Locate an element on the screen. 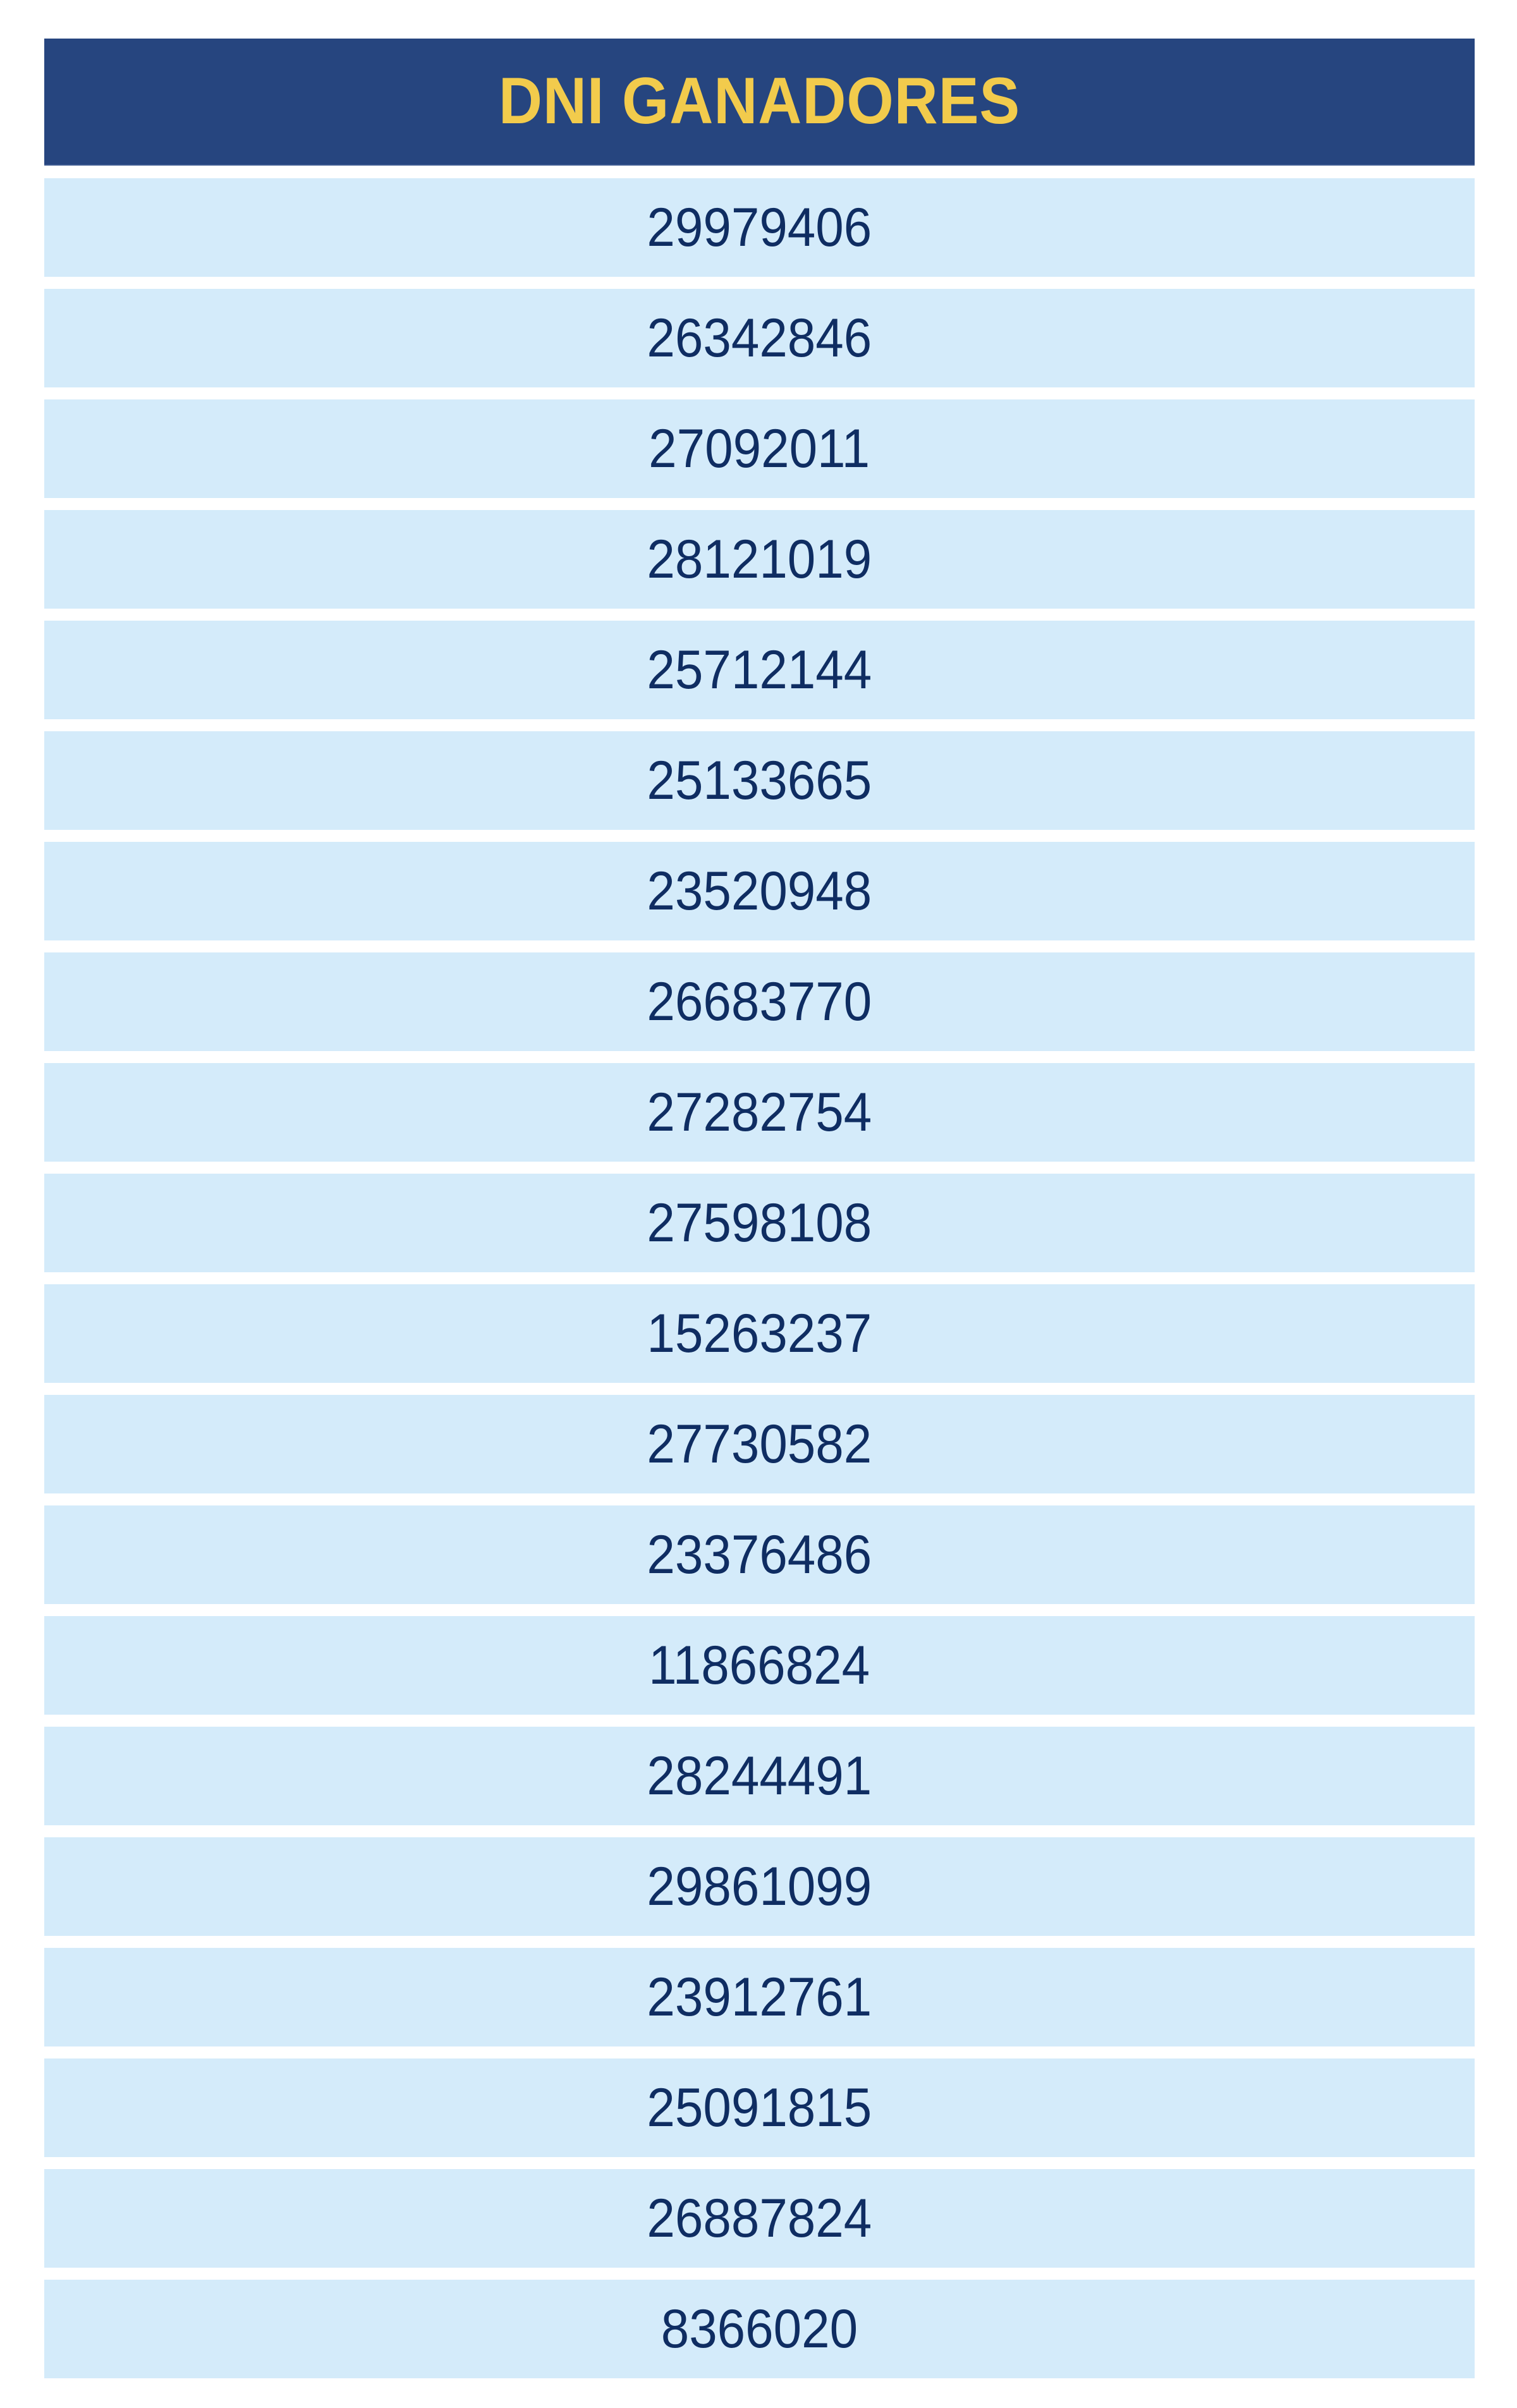 The width and height of the screenshot is (1517, 2408). dni-value: 26683770 is located at coordinates (759, 1002).